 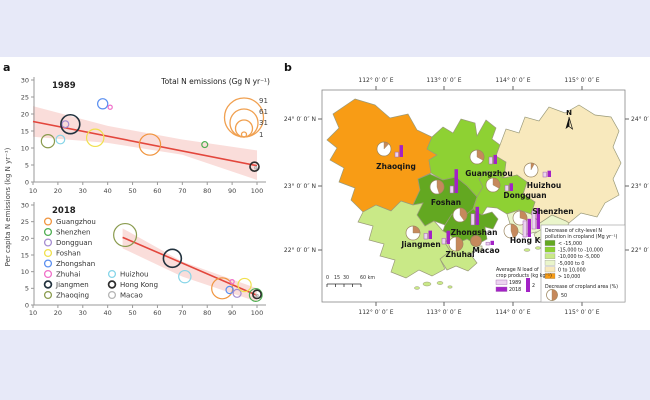 I want to click on legend-city-label: Foshan, so click(x=68, y=254).